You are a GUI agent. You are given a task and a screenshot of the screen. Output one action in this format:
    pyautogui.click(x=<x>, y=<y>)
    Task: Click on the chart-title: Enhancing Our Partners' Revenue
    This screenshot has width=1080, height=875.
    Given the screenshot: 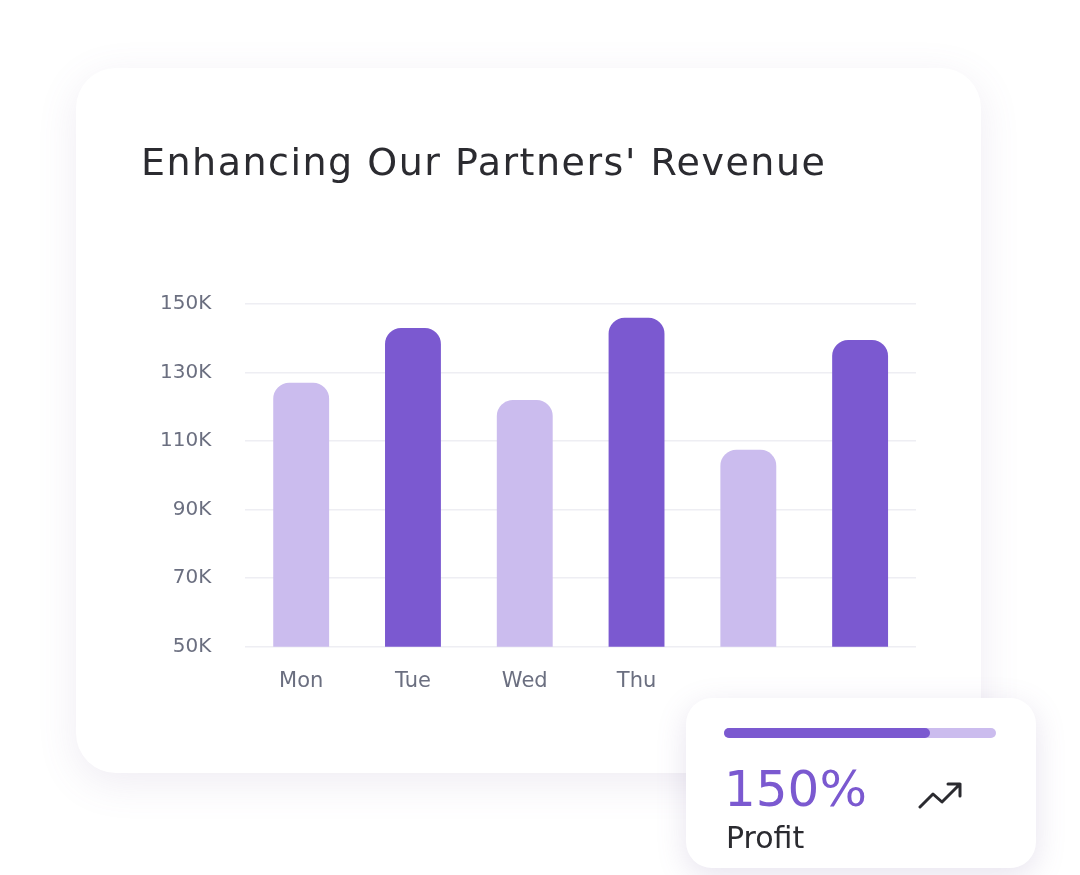 What is the action you would take?
    pyautogui.click(x=484, y=162)
    